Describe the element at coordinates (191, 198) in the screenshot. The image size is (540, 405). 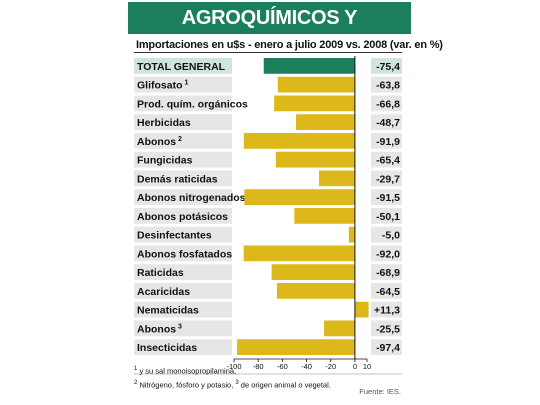
I see `category-label: Abonos nitrogenados` at that location.